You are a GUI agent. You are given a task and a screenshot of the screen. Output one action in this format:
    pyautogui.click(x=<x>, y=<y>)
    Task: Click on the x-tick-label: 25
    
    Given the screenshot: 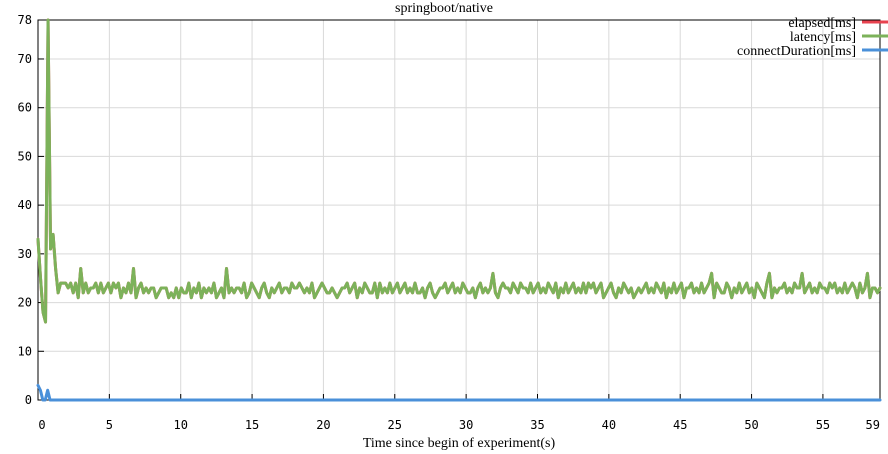 What is the action you would take?
    pyautogui.click(x=395, y=425)
    